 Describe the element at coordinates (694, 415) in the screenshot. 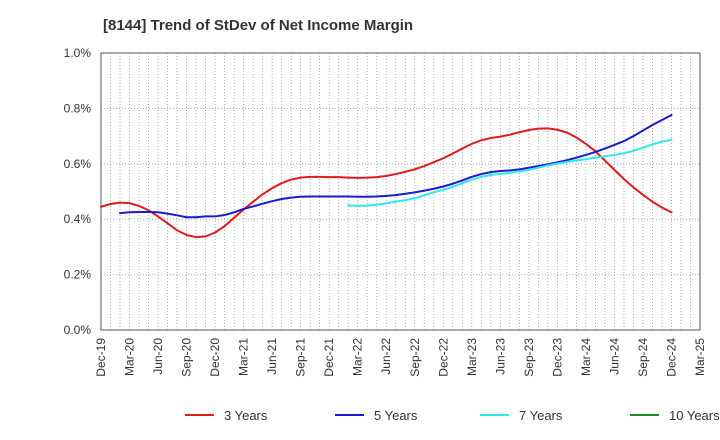

I see `legend-label-10-years: 10 Years` at that location.